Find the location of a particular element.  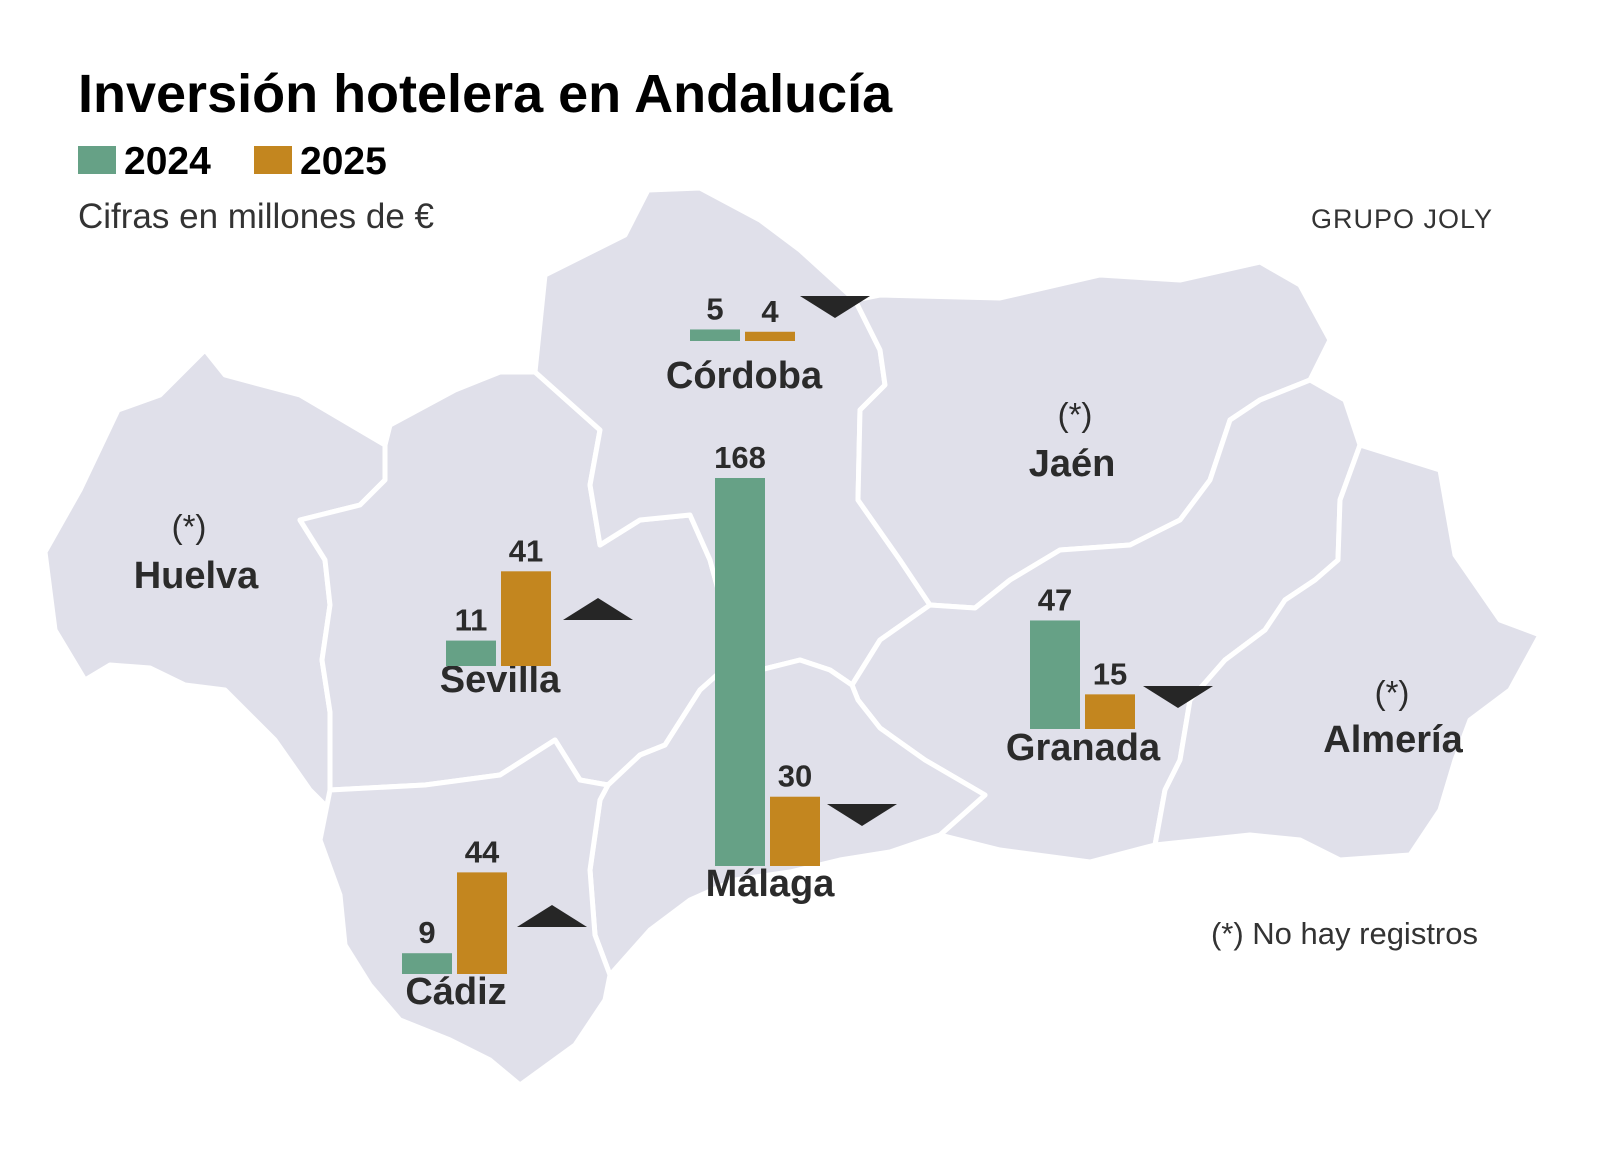

bar-cordoba-2025 is located at coordinates (770, 336).